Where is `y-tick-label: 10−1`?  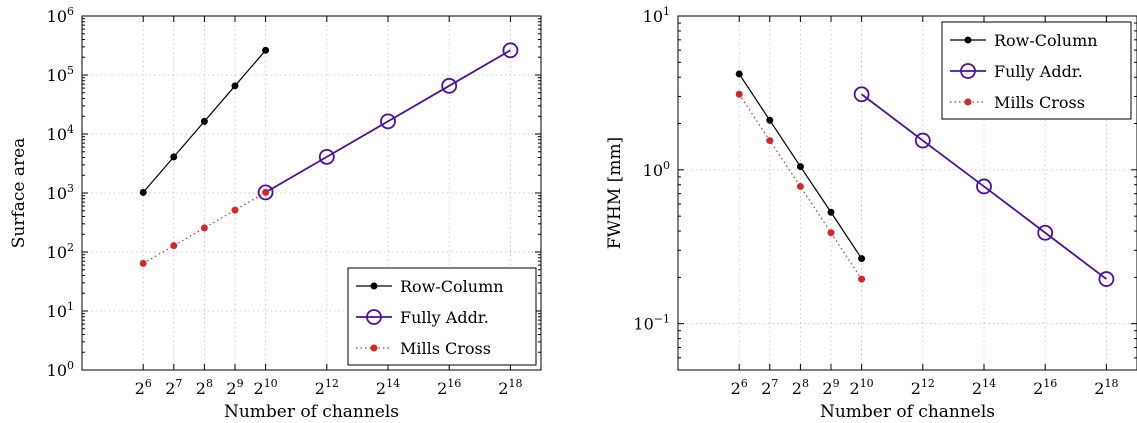 y-tick-label: 10−1 is located at coordinates (651, 323).